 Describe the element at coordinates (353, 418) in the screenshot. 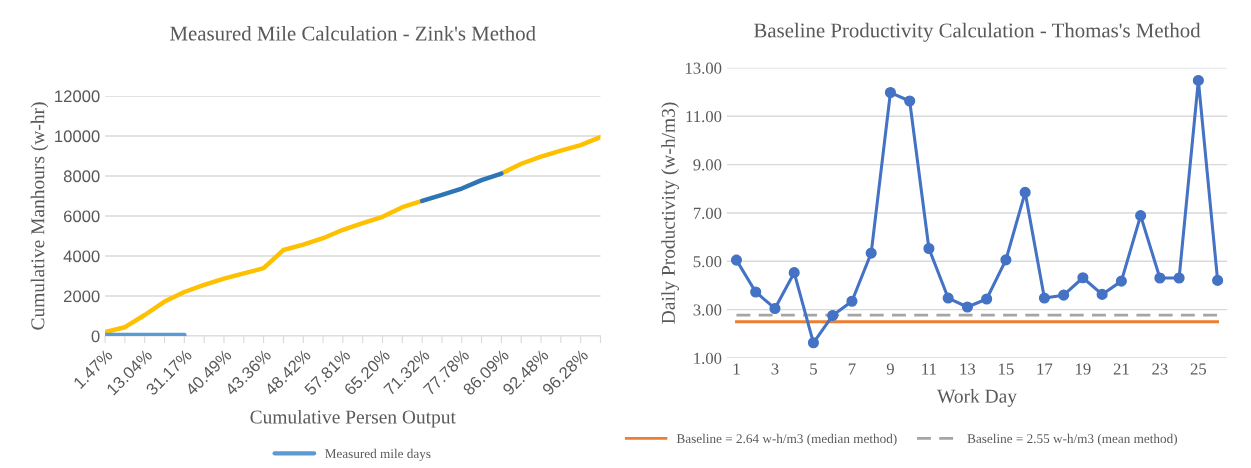

I see `x-axis-title: Cumulative Persen Output` at that location.